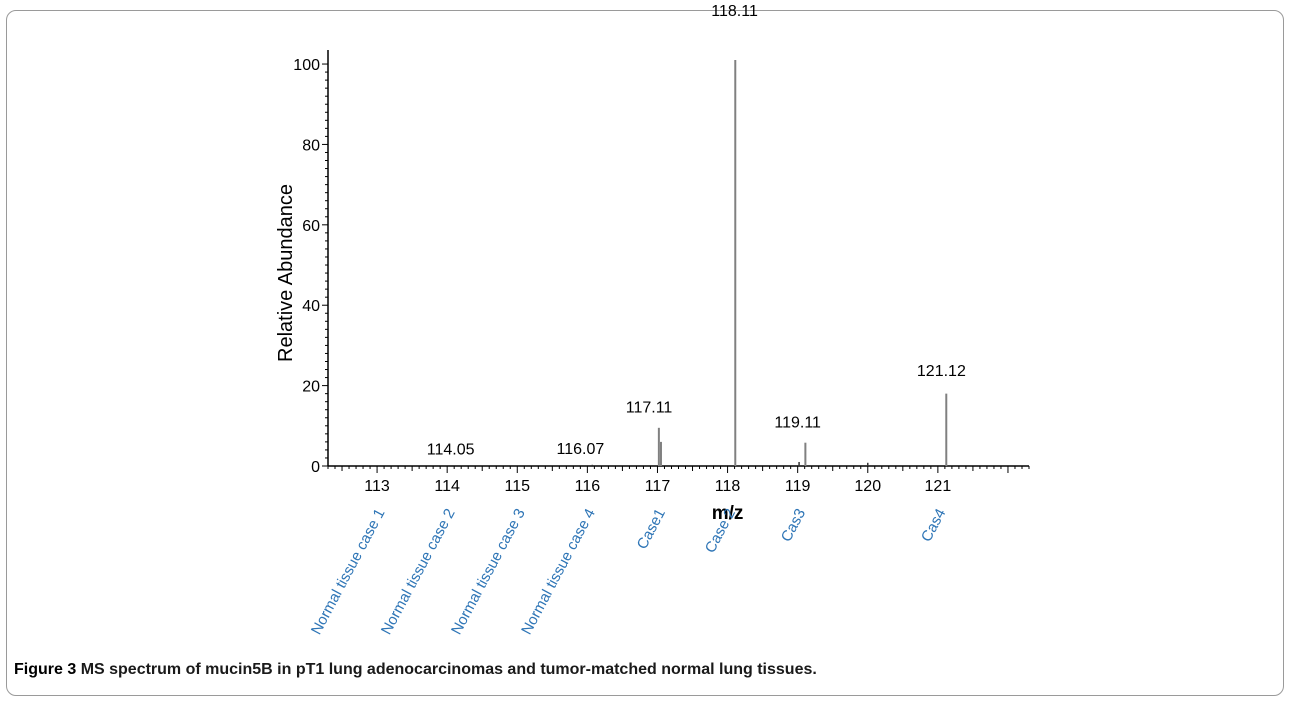  Describe the element at coordinates (311, 226) in the screenshot. I see `y-tick-label: 60` at that location.